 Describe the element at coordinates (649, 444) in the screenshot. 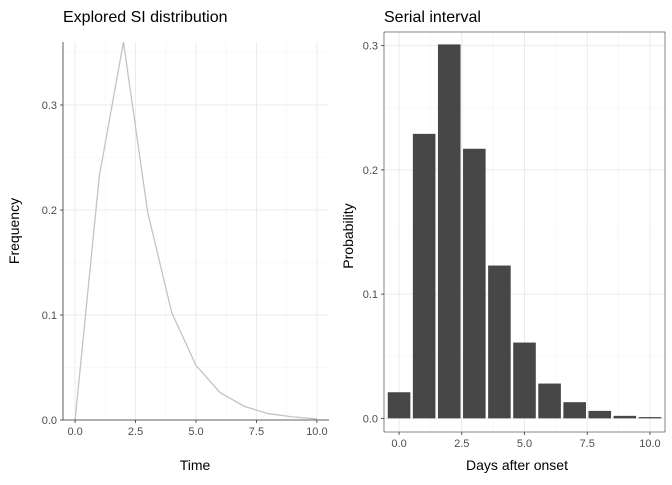

I see `right-x-tick-label: 10.0` at that location.